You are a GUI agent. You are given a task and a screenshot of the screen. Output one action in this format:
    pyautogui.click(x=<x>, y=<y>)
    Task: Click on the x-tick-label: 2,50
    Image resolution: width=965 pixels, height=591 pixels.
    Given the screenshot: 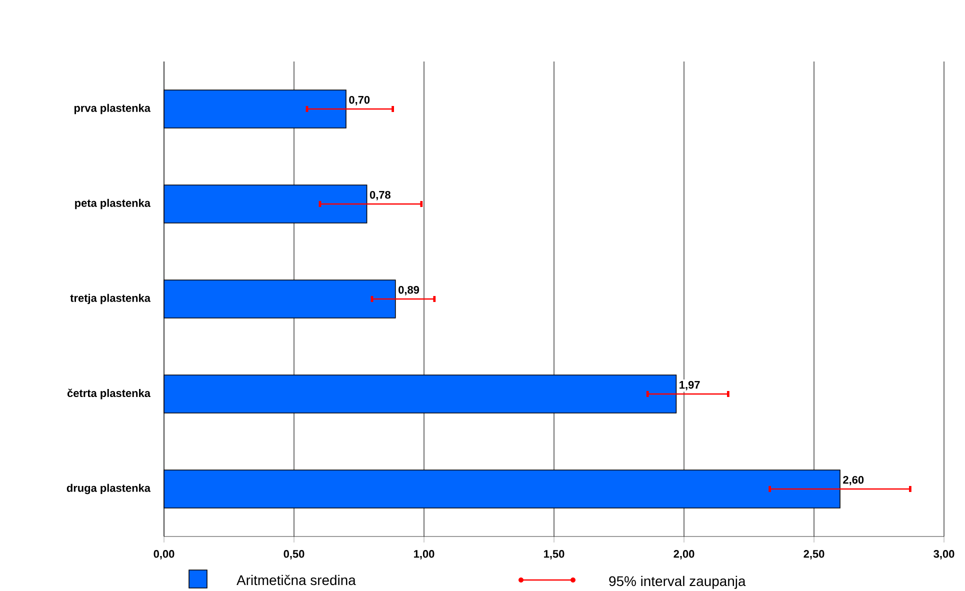 What is the action you would take?
    pyautogui.click(x=814, y=555)
    